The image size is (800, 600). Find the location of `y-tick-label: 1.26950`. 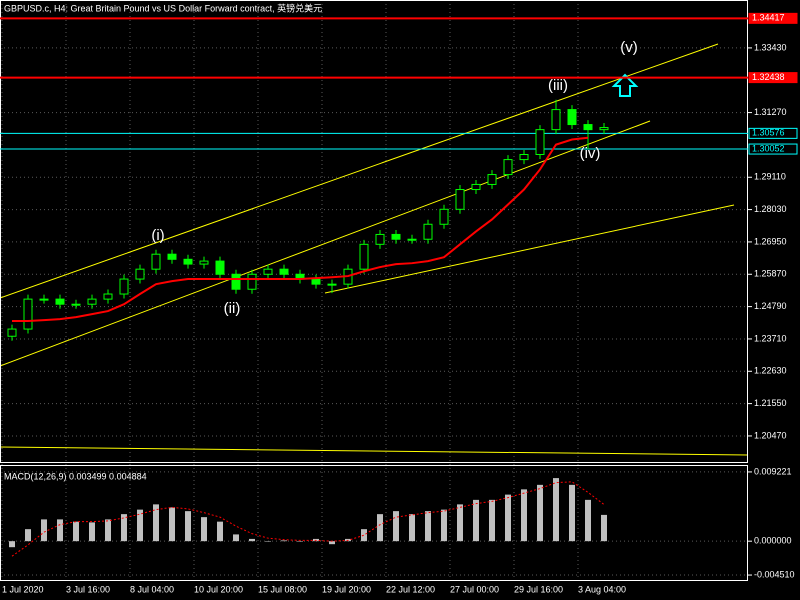

y-tick-label: 1.26950 is located at coordinates (770, 241).